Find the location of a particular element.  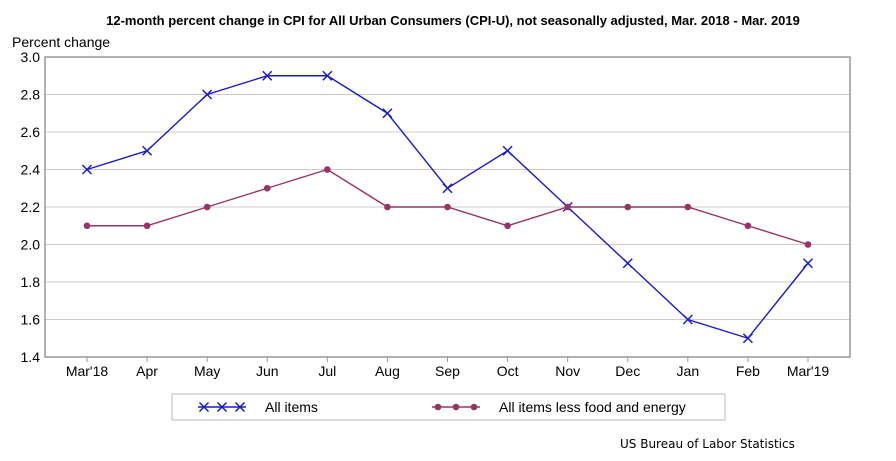

x-tick-label: Jan is located at coordinates (688, 371).